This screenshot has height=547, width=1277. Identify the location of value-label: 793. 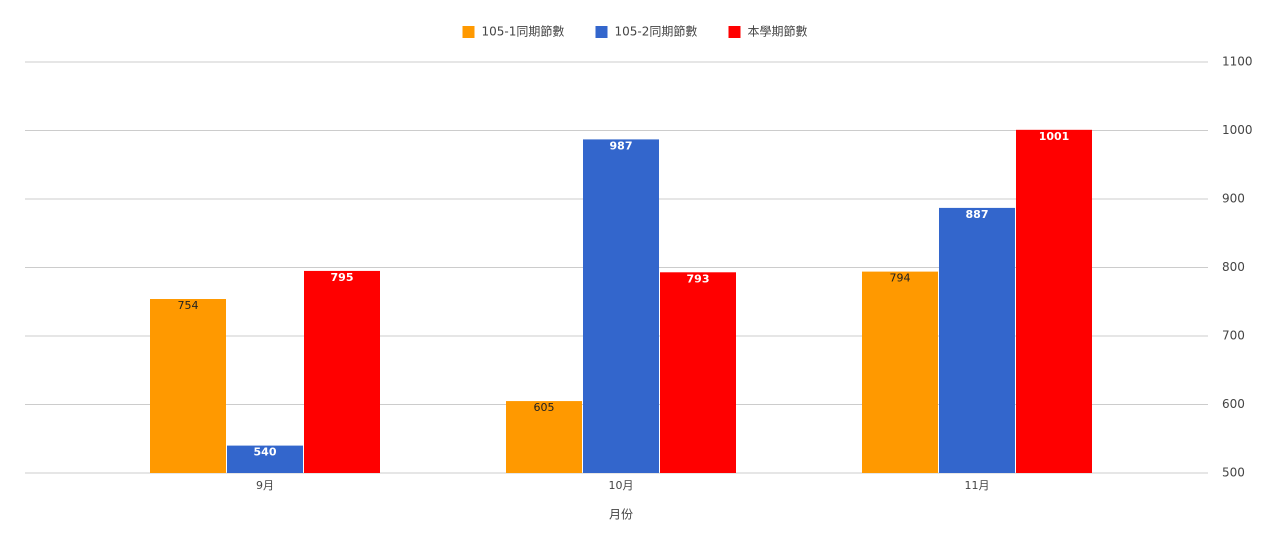
(698, 278).